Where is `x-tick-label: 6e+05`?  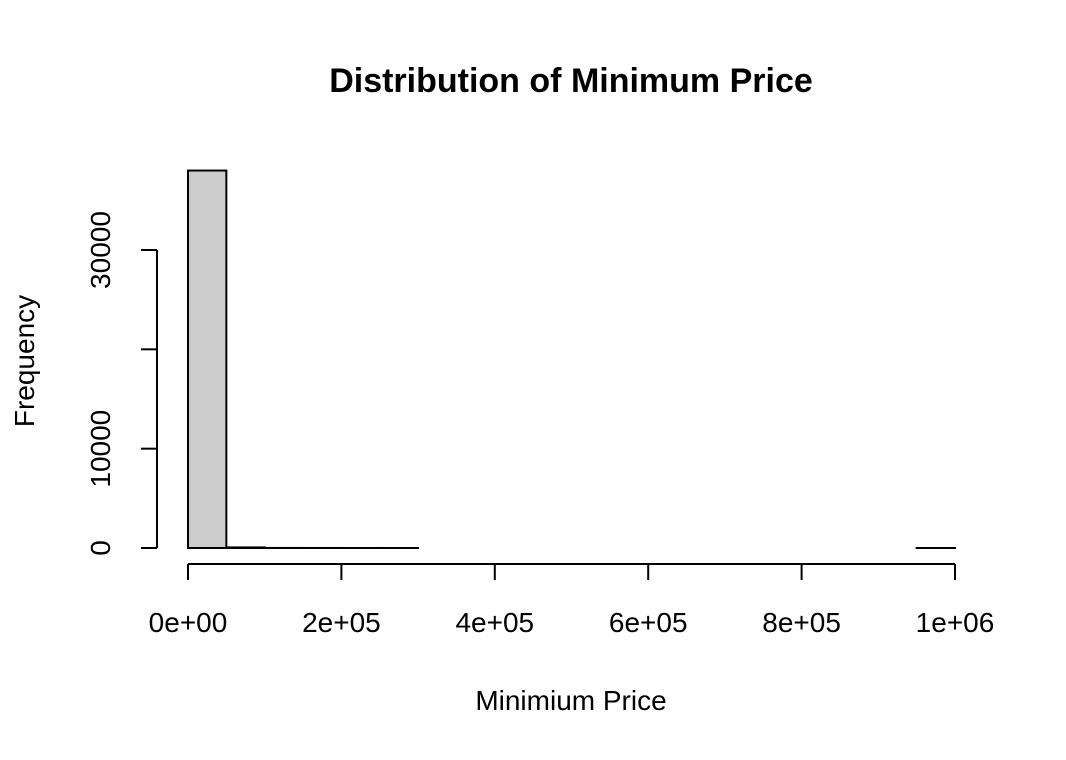
x-tick-label: 6e+05 is located at coordinates (648, 622).